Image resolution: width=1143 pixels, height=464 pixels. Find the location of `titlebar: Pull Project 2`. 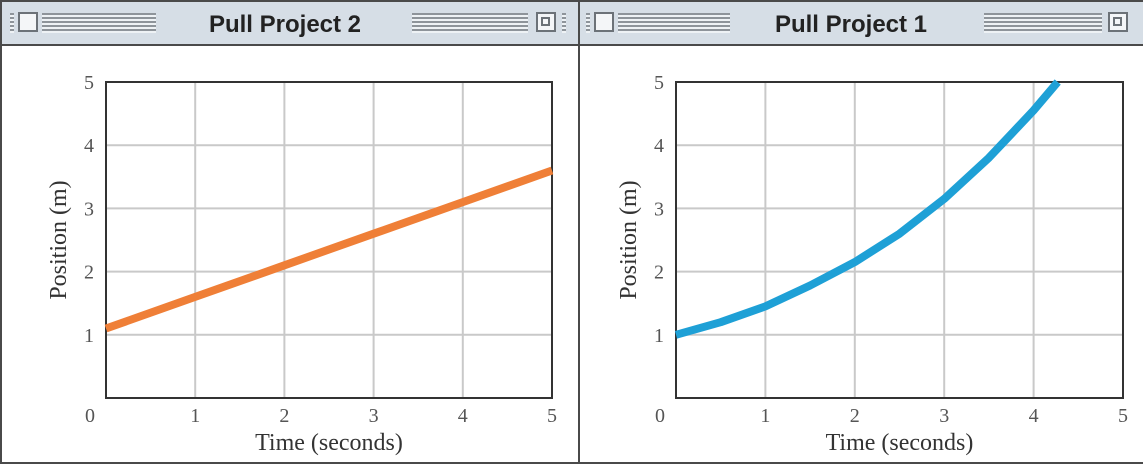

titlebar: Pull Project 2 is located at coordinates (290, 24).